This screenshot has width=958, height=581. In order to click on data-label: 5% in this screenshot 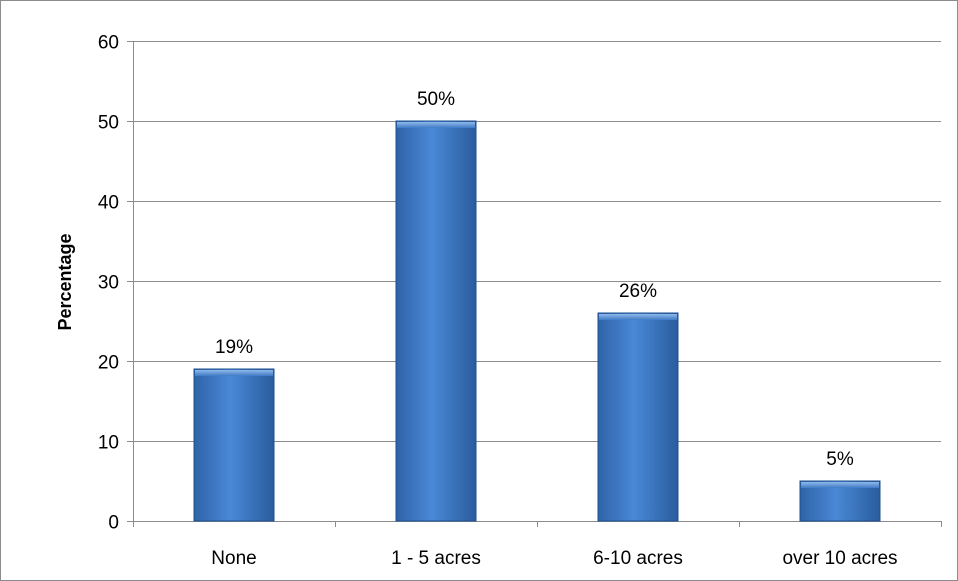, I will do `click(840, 459)`.